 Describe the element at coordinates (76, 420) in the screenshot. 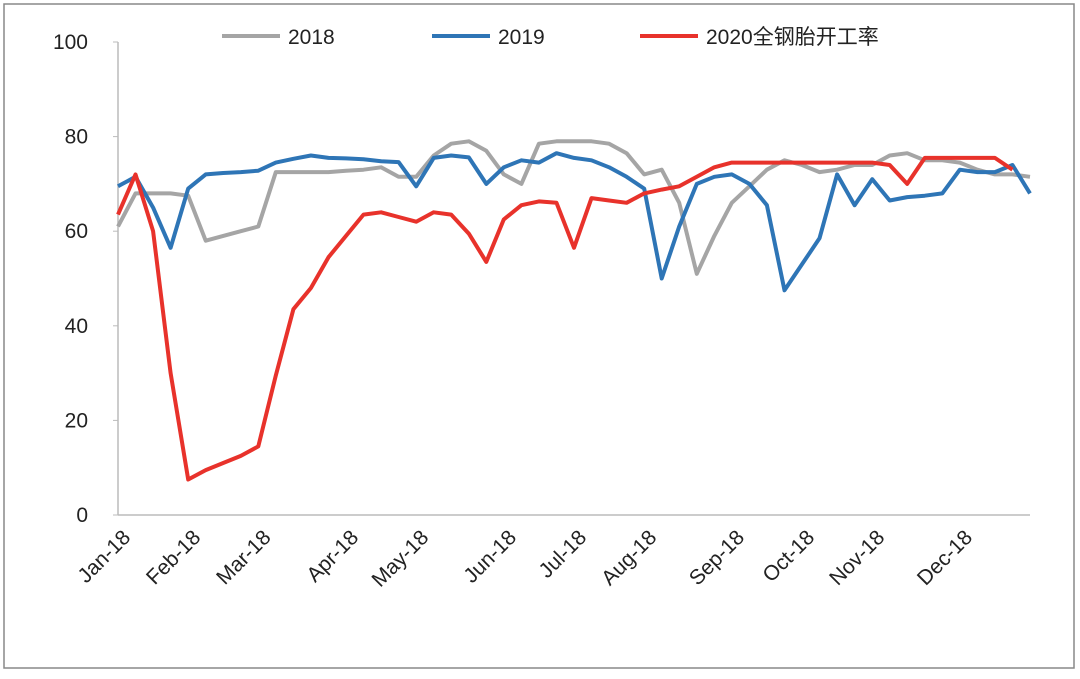

I see `y-tick-label: 20` at that location.